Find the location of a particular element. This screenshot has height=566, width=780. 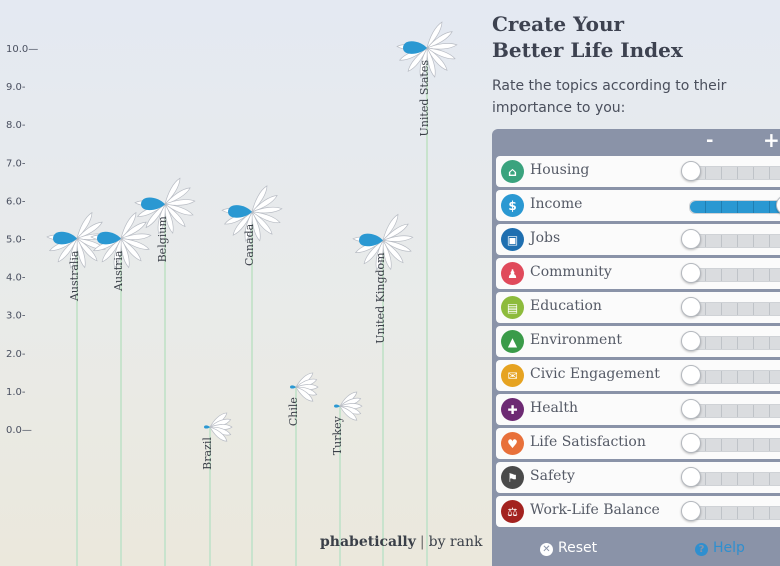

reset-button: ✕ Reset is located at coordinates (568, 548).